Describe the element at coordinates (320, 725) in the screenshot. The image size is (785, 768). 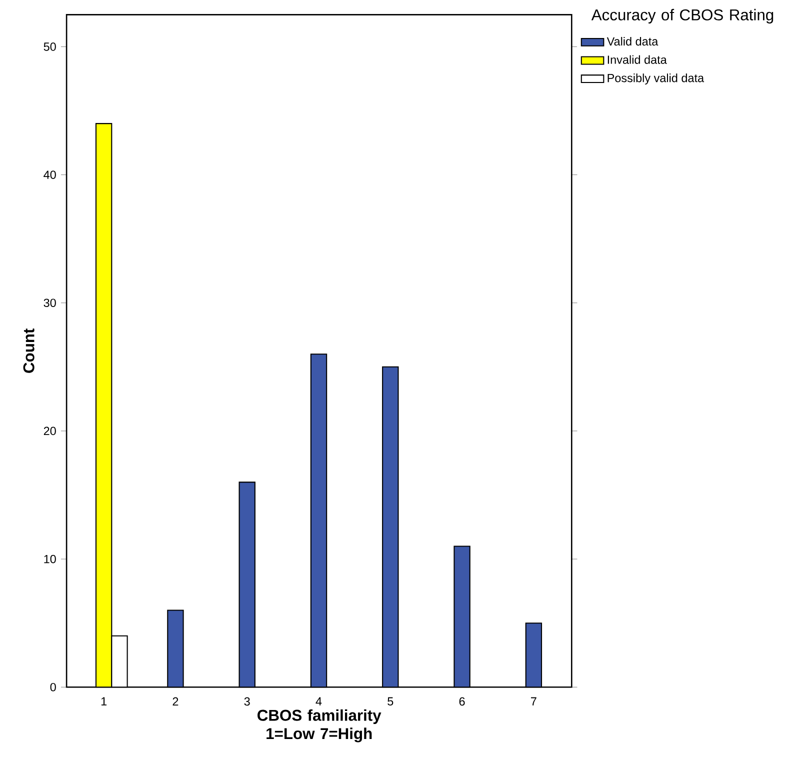
I see `x-axis-title: CBOS familiarity 1=Low 7=High` at that location.